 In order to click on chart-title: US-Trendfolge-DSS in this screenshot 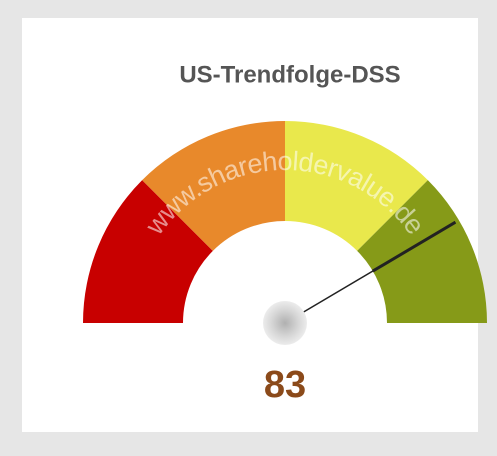, I will do `click(289, 74)`.